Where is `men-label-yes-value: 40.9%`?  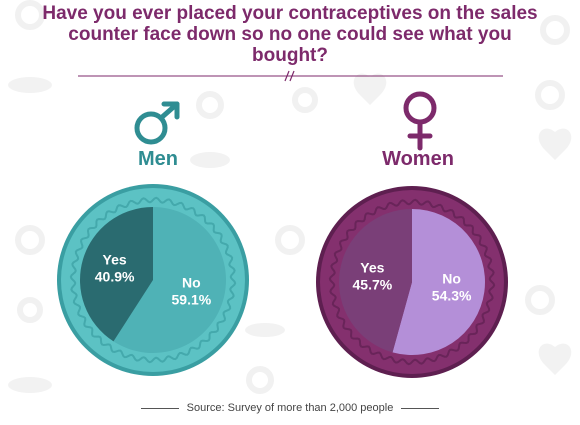
men-label-yes-value: 40.9% is located at coordinates (115, 277).